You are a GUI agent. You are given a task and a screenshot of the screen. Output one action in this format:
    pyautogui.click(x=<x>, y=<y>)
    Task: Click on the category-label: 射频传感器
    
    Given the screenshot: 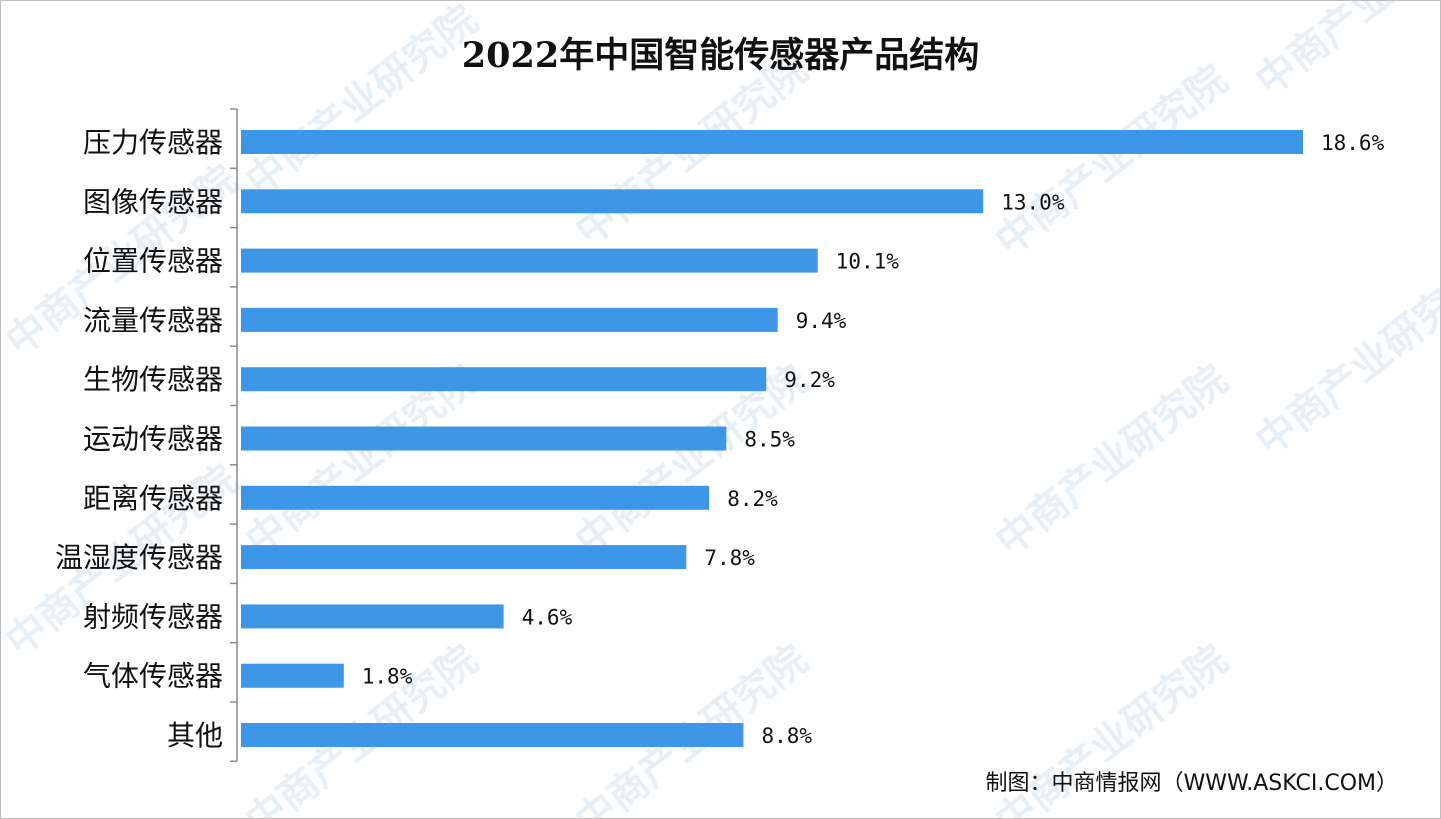 What is the action you would take?
    pyautogui.click(x=153, y=616)
    